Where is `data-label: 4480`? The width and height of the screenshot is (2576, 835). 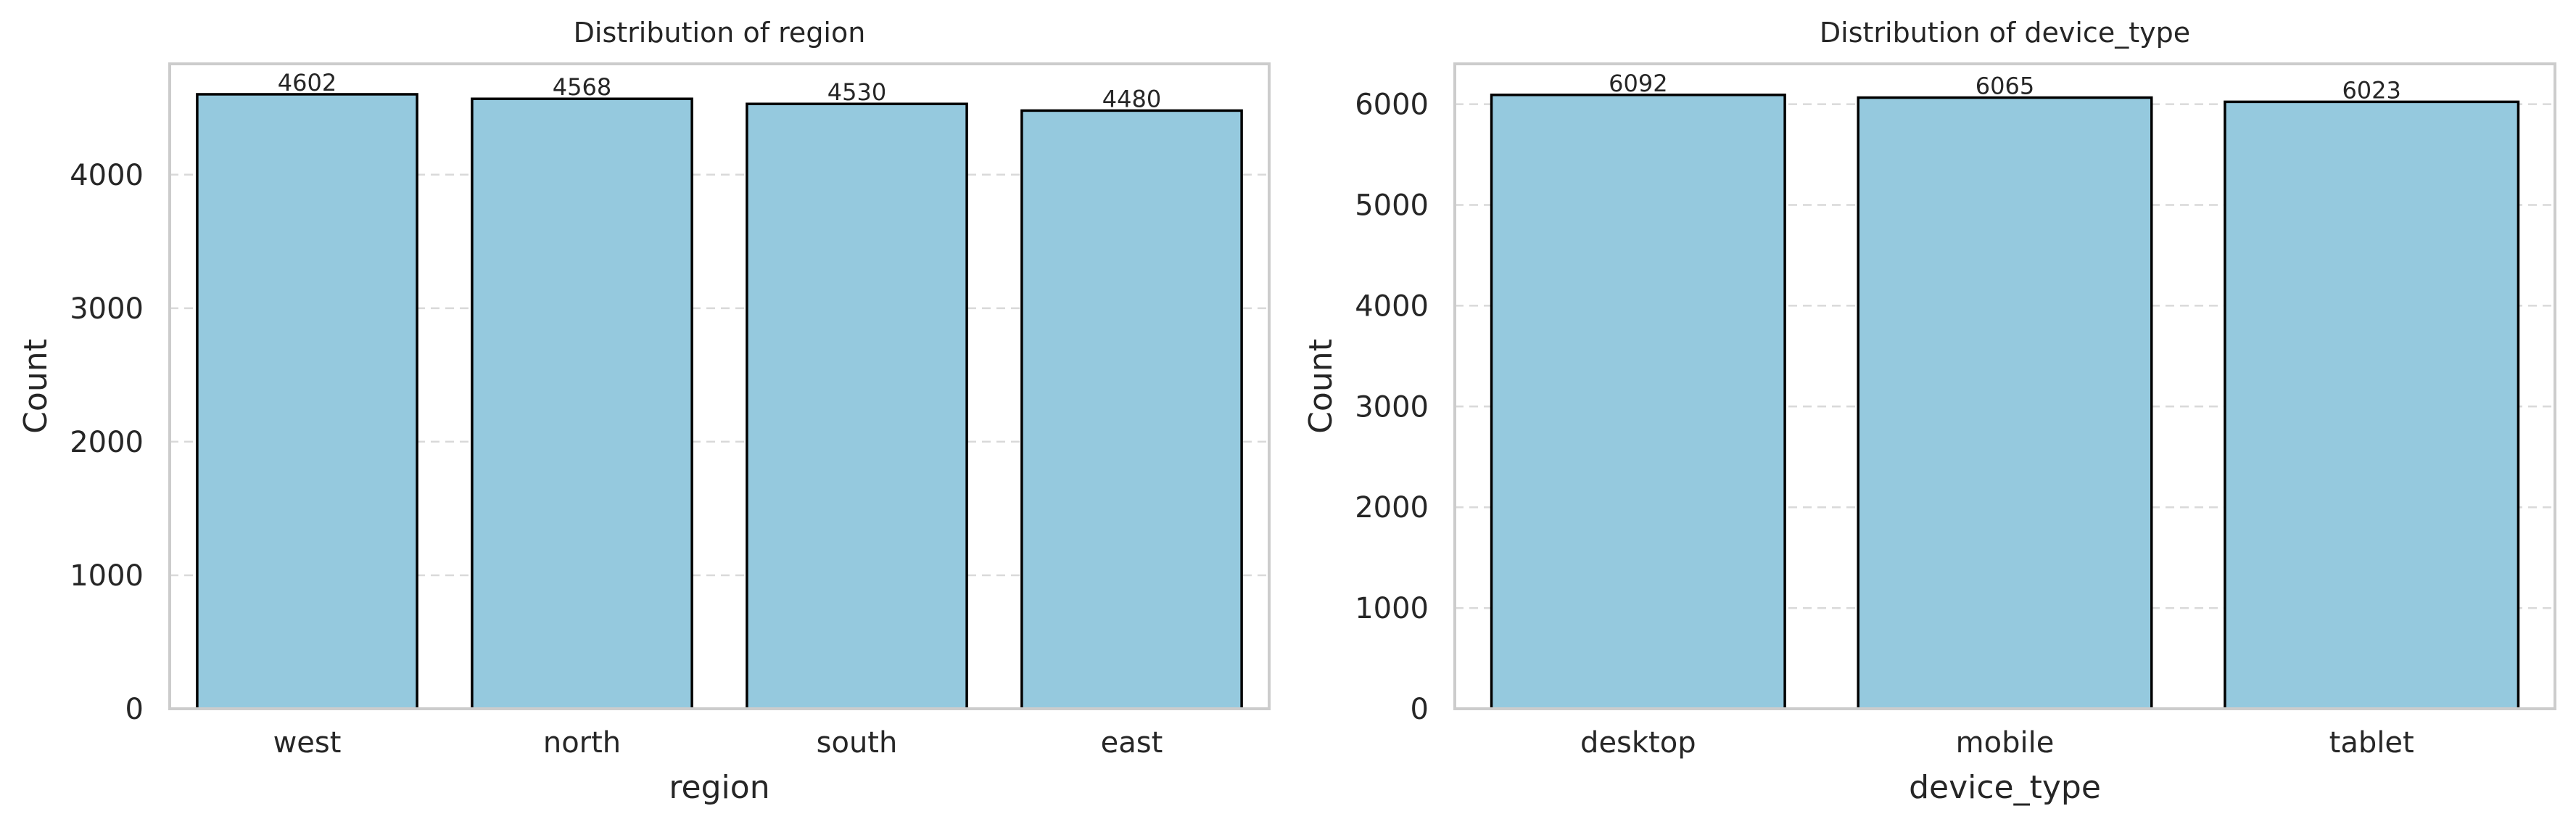
data-label: 4480 is located at coordinates (1131, 99).